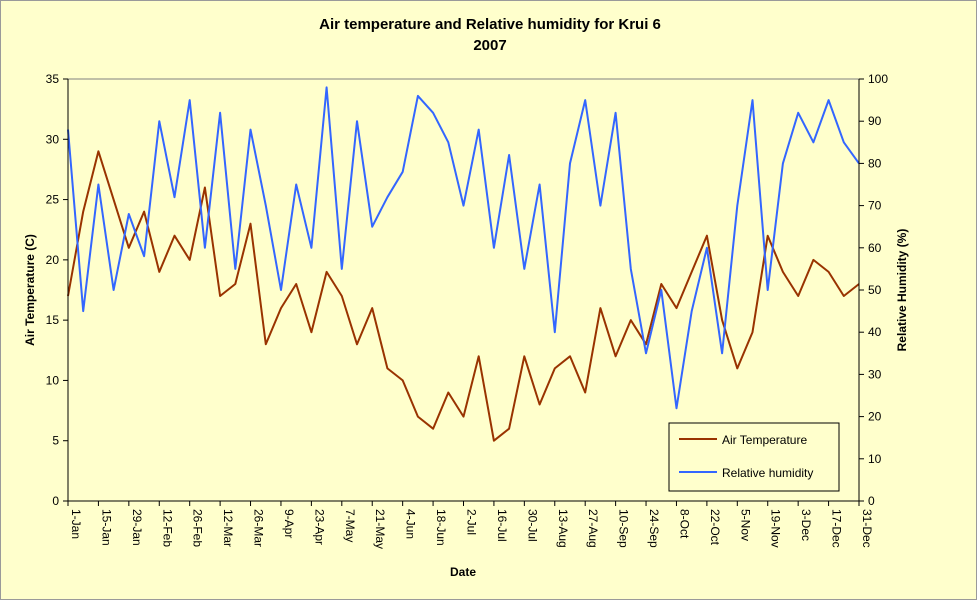 The image size is (977, 601). What do you see at coordinates (289, 523) in the screenshot?
I see `x-tick-label: 9-Apr` at bounding box center [289, 523].